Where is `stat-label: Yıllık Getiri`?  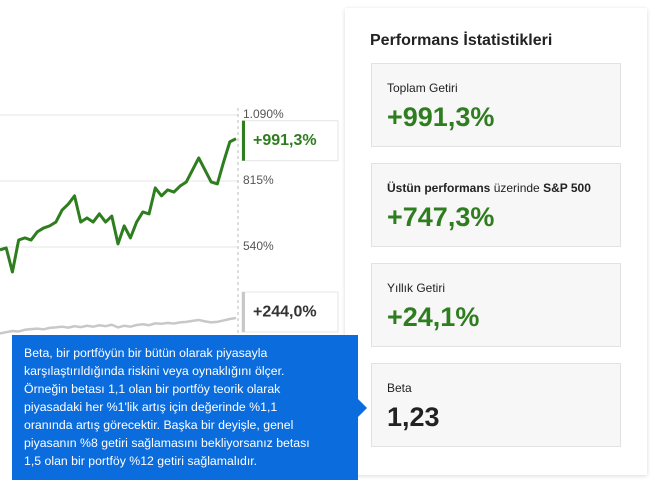 stat-label: Yıllık Getiri is located at coordinates (416, 288).